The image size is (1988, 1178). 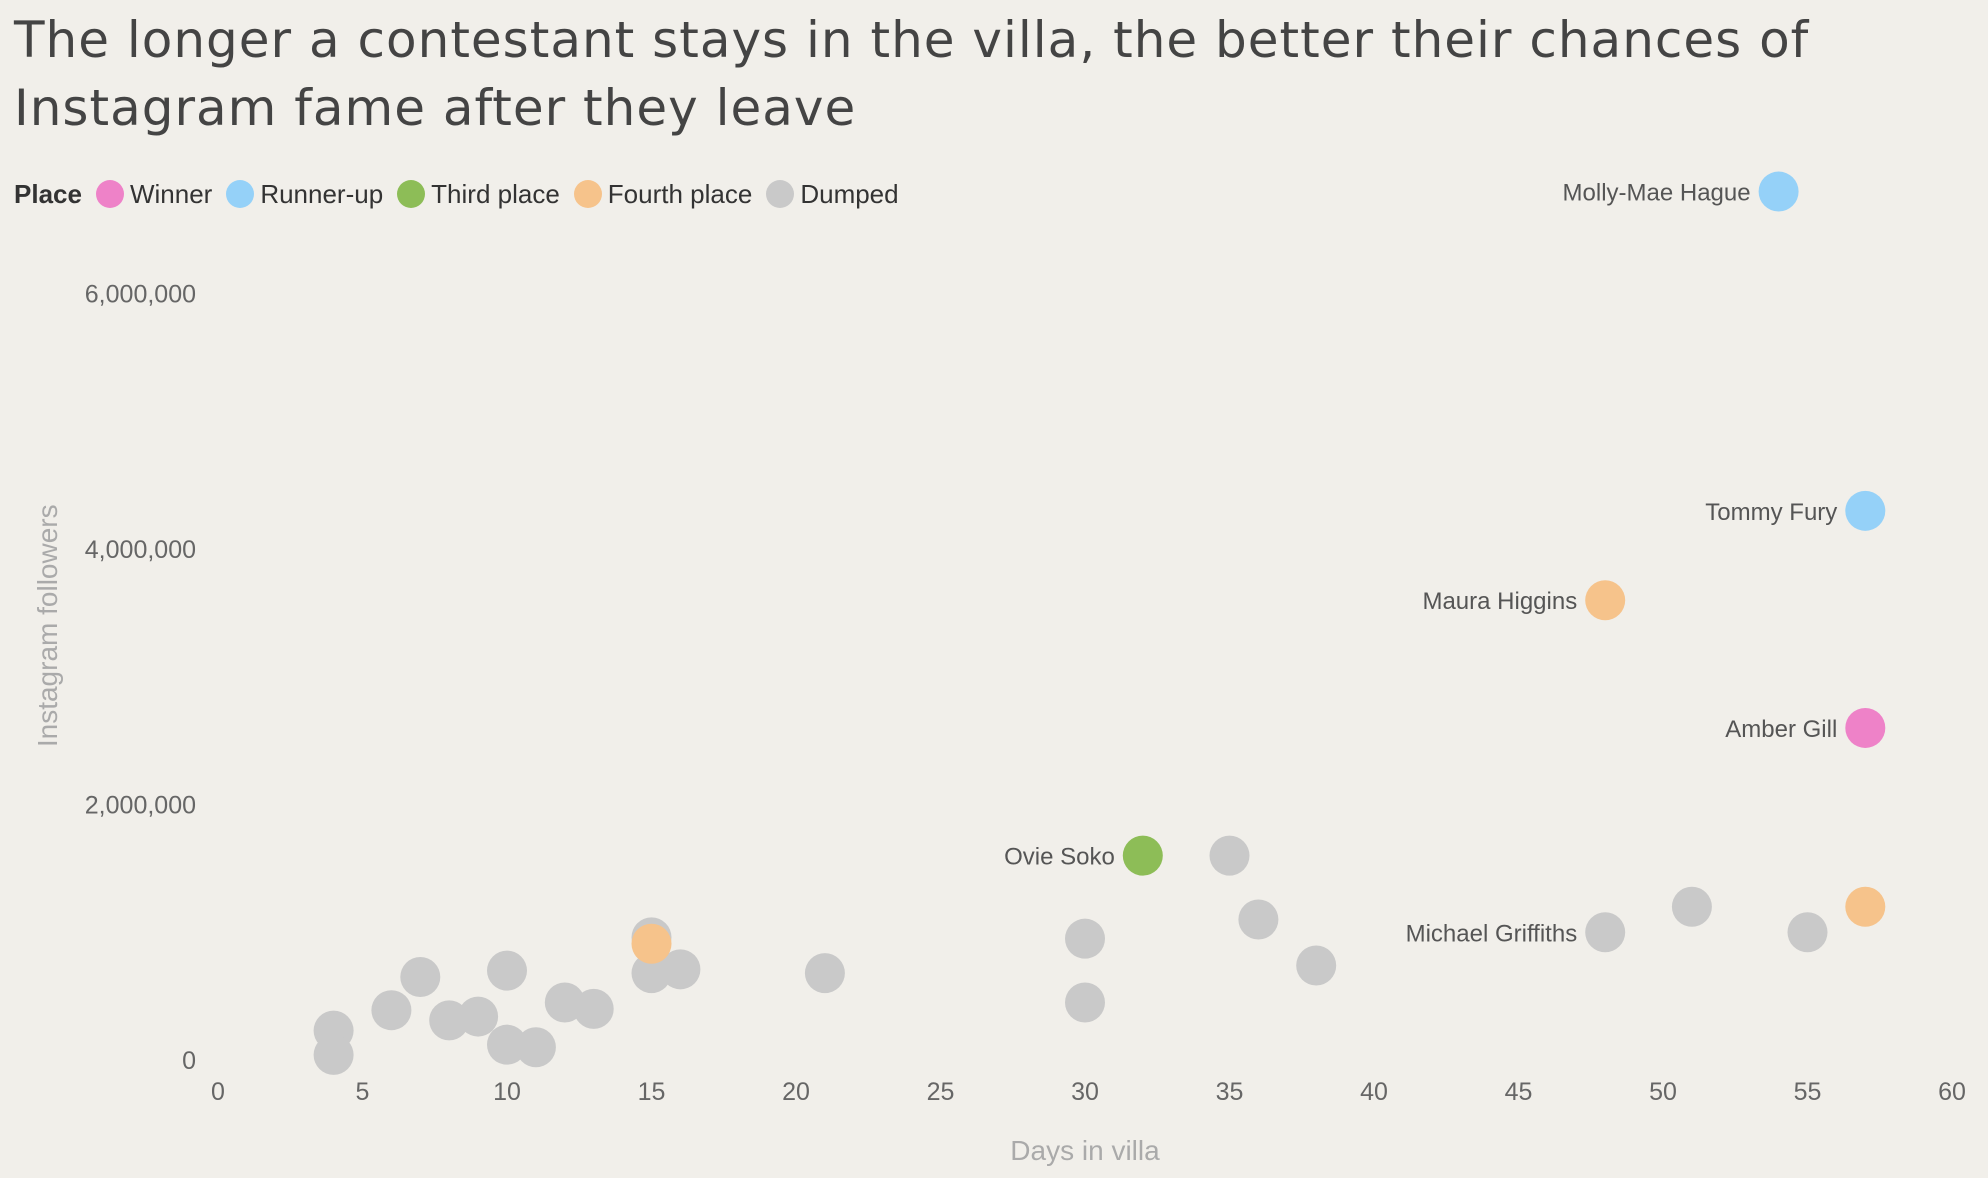 What do you see at coordinates (1781, 729) in the screenshot?
I see `point-label: Amber Gill` at bounding box center [1781, 729].